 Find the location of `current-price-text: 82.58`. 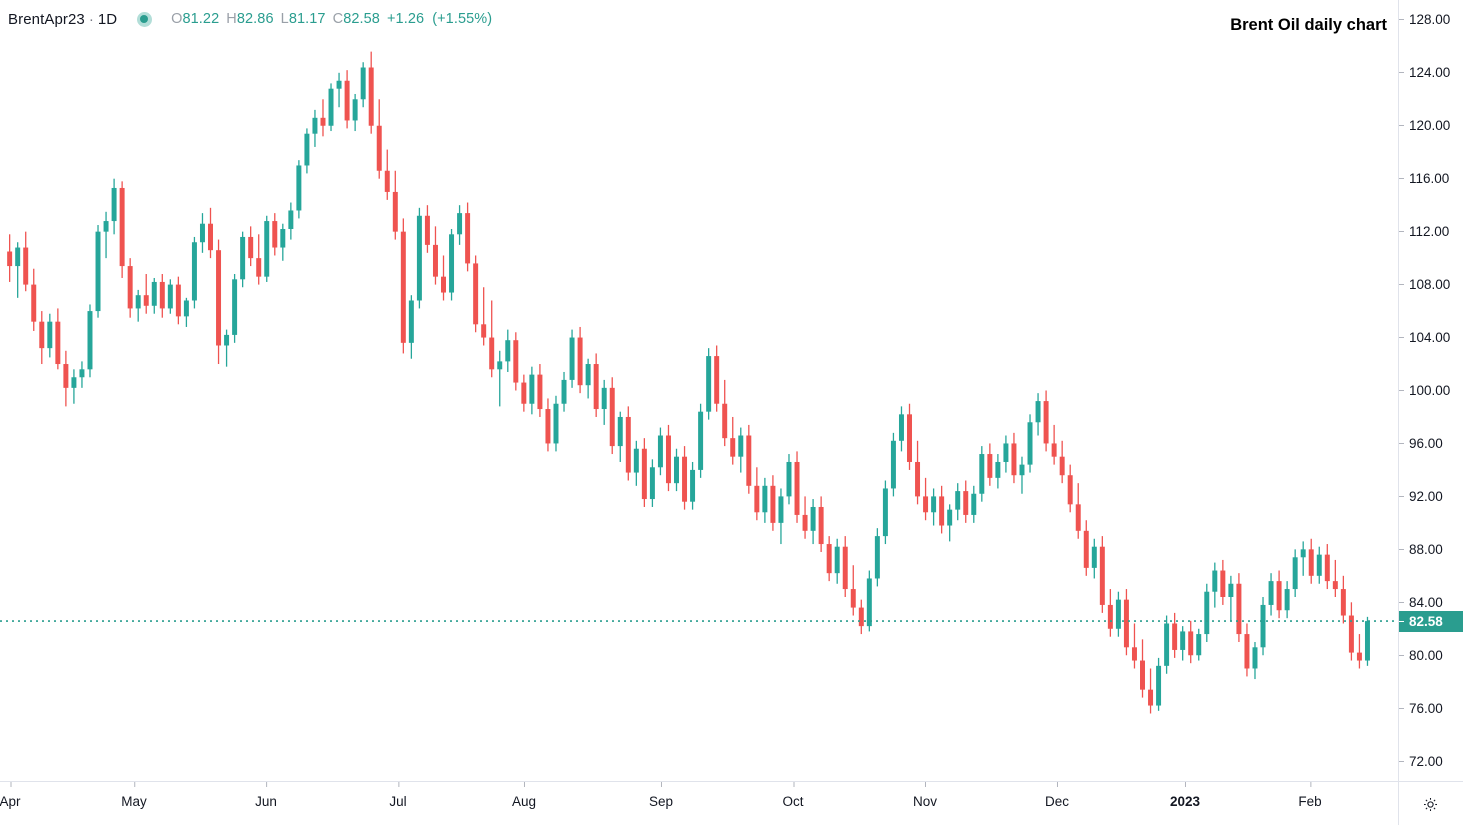

current-price-text: 82.58 is located at coordinates (1426, 621).